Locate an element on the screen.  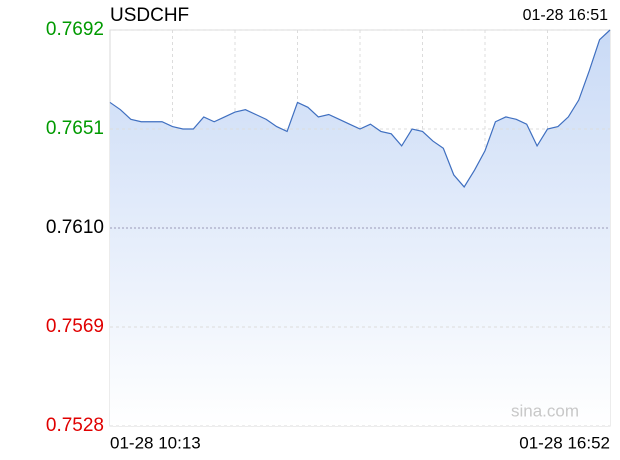
chart-title: USDCHF is located at coordinates (149, 15).